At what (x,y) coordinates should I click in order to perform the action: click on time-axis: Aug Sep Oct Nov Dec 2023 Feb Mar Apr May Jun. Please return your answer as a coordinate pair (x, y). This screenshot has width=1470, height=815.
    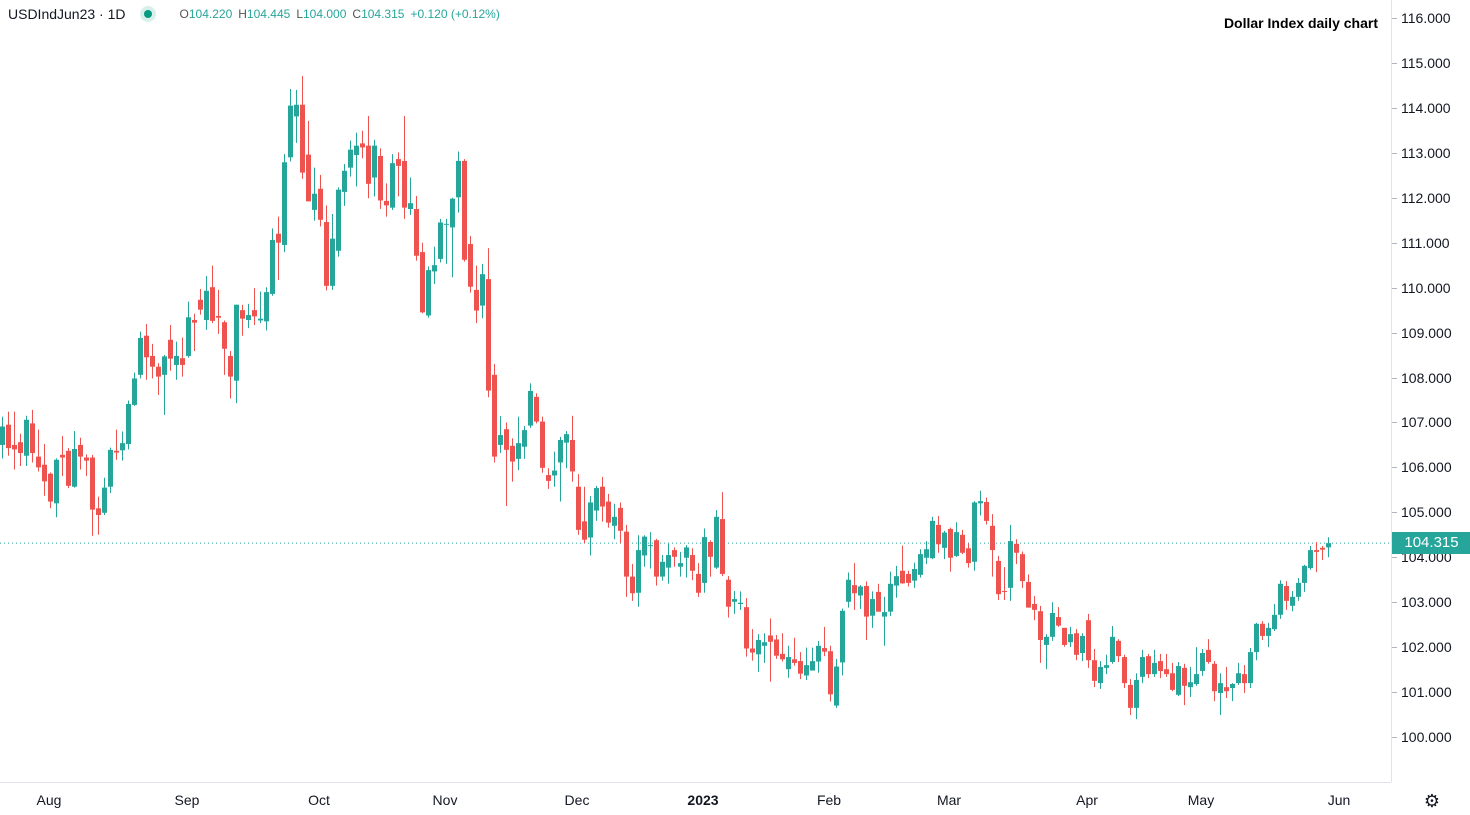
    Looking at the image, I should click on (695, 798).